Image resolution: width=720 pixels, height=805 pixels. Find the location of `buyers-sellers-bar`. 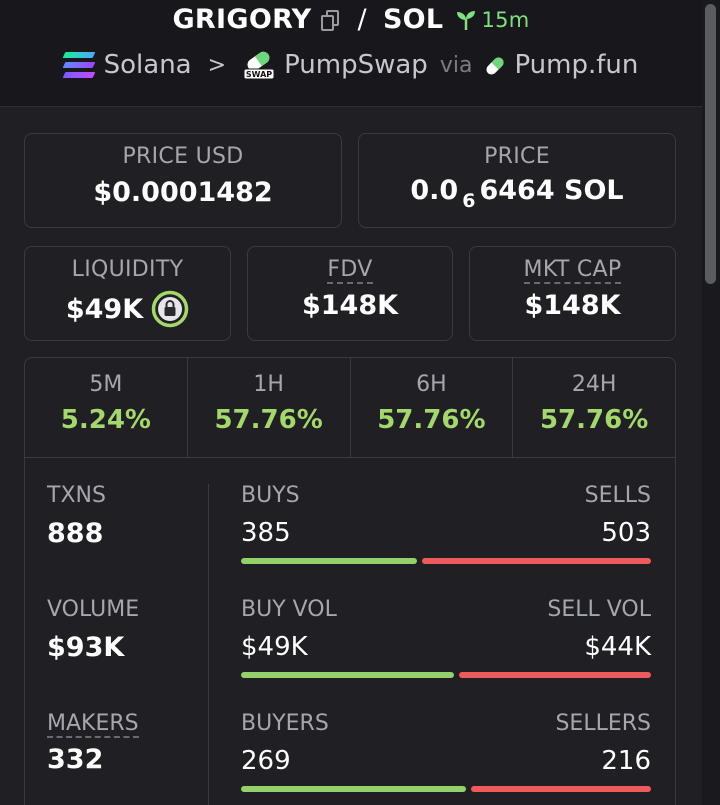

buyers-sellers-bar is located at coordinates (446, 789).